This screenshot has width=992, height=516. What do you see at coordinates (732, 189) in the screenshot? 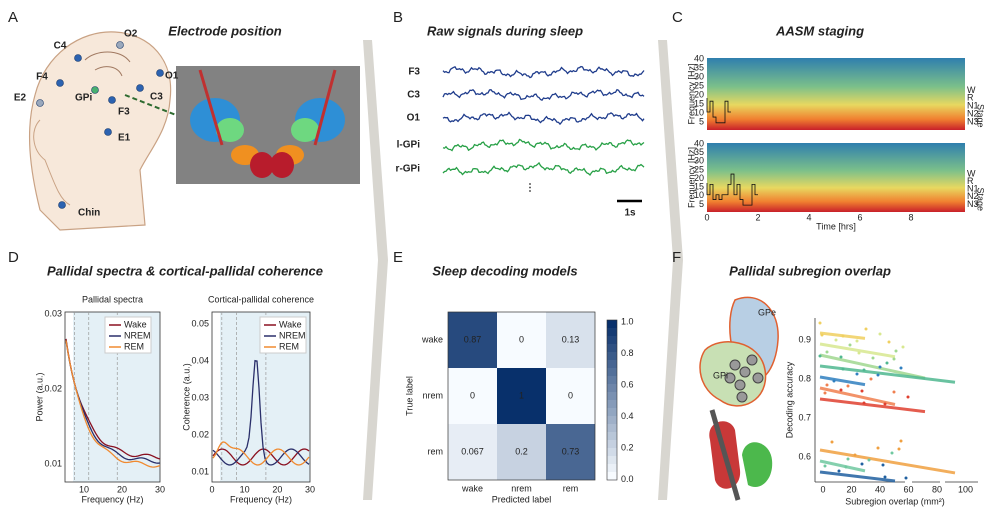
I see `hypnogram` at bounding box center [732, 189].